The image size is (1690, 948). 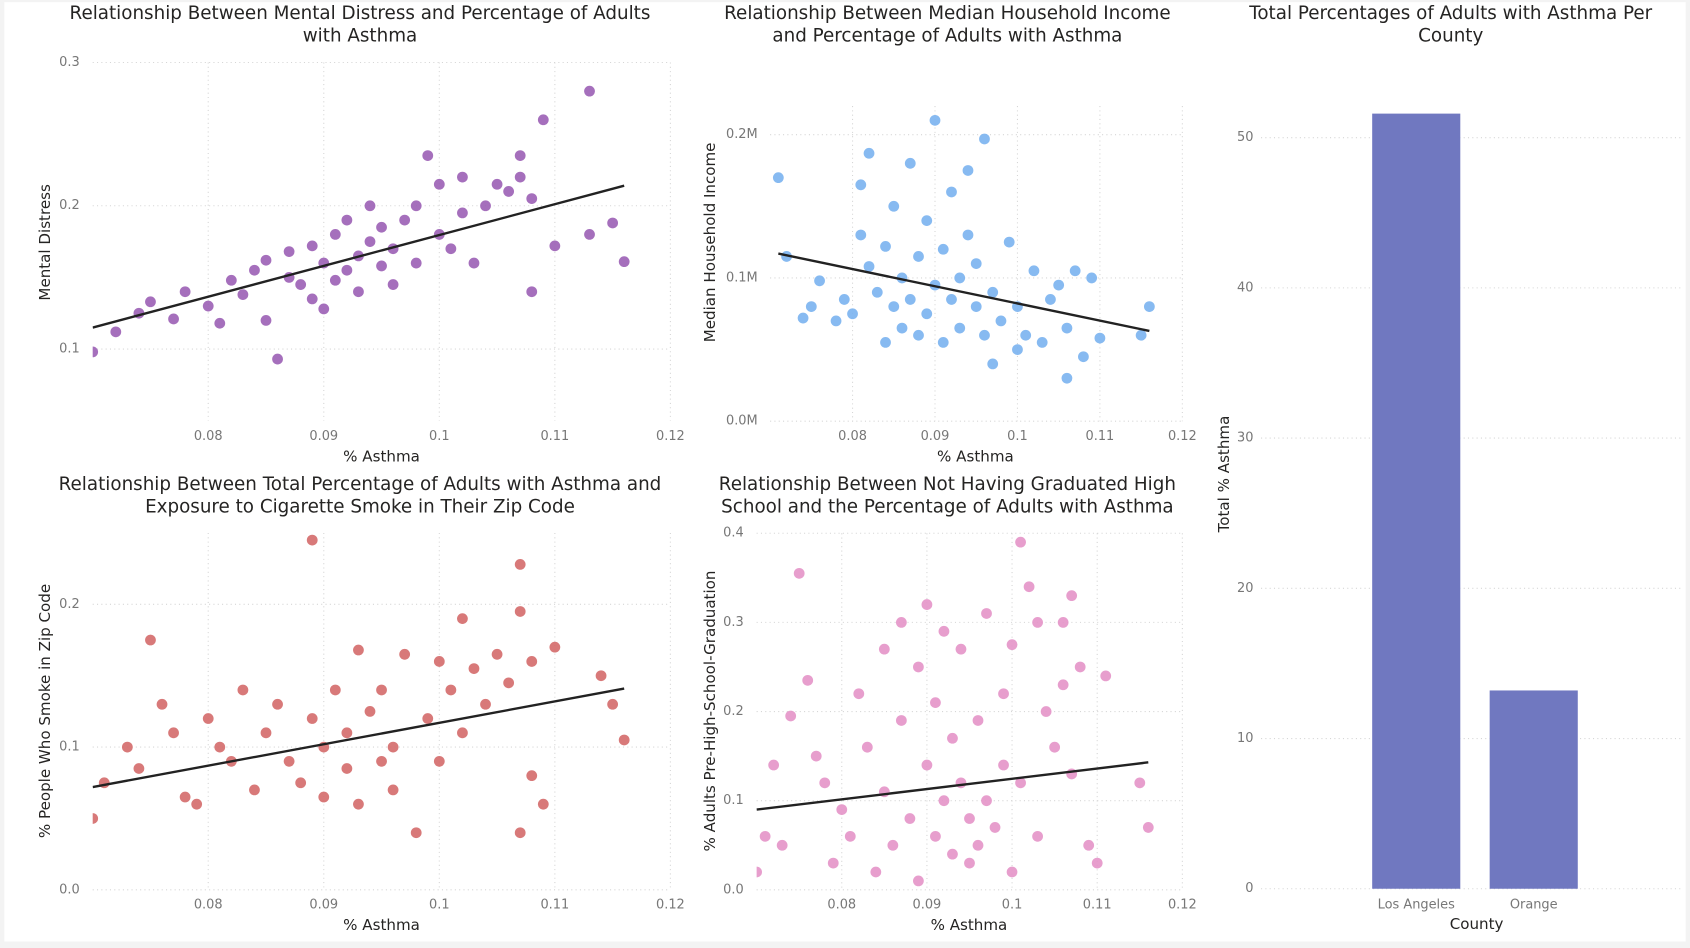 I want to click on y-tick-label: 0.2, so click(x=69, y=604).